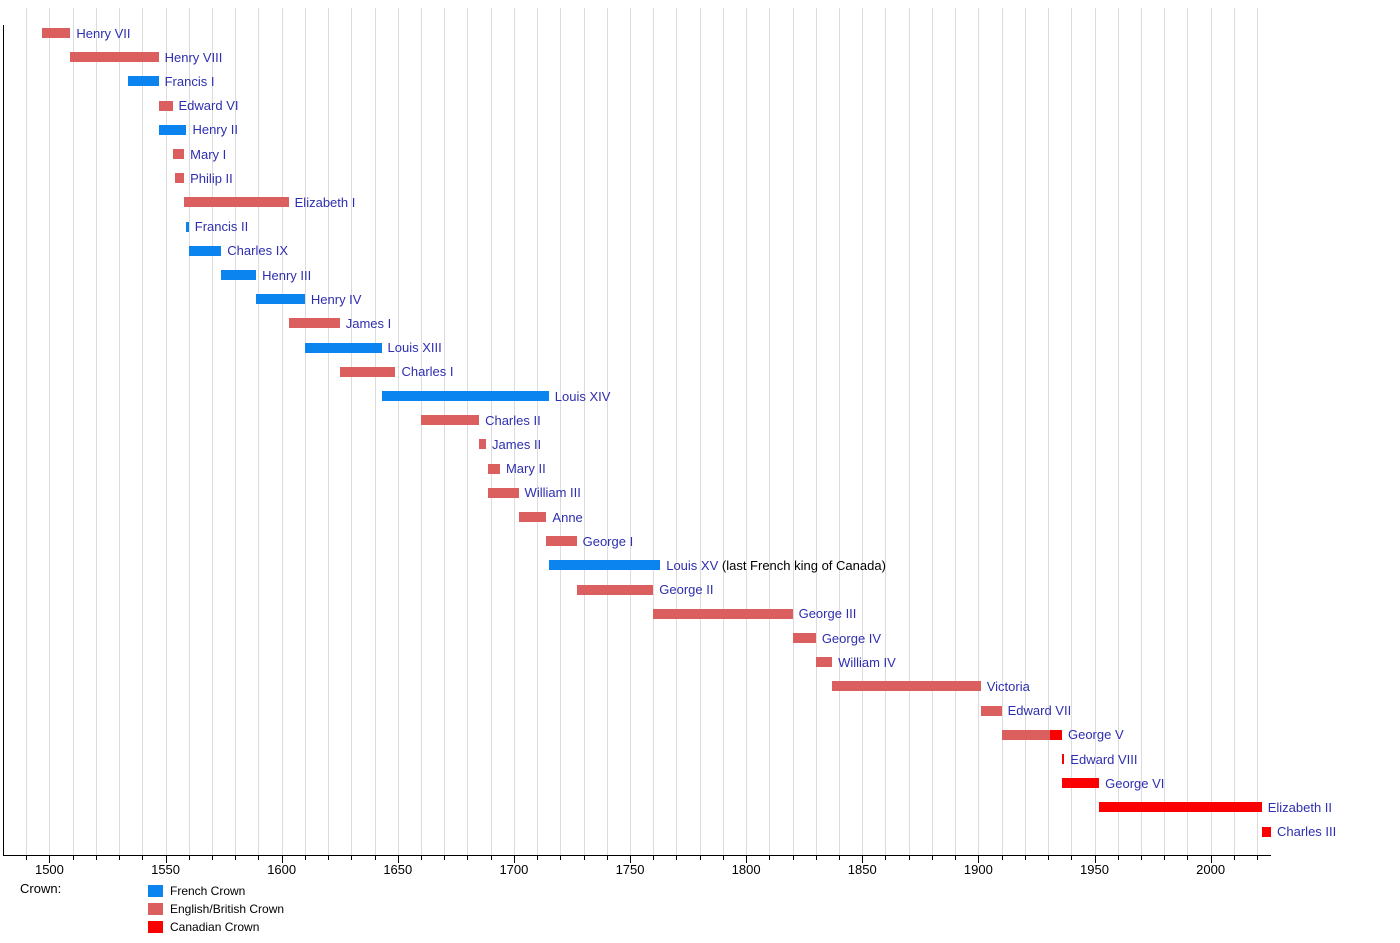  Describe the element at coordinates (194, 57) in the screenshot. I see `monarch-label: Henry VIII` at that location.